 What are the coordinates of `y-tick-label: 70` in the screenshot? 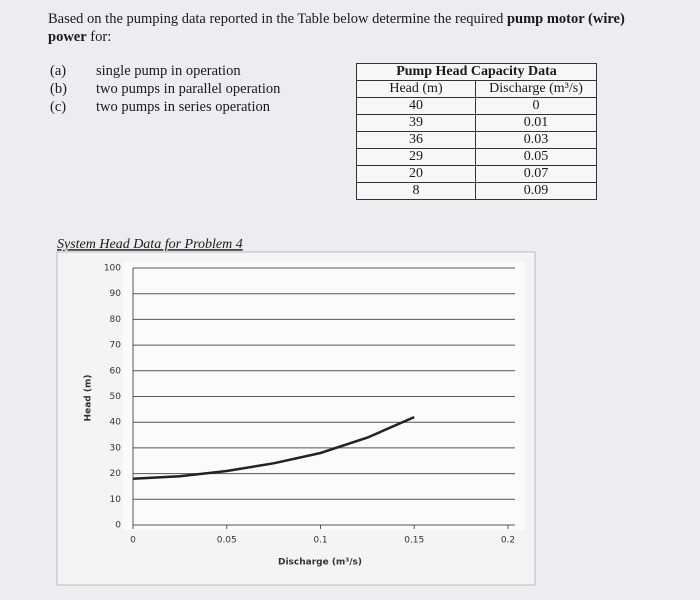 It's located at (116, 346).